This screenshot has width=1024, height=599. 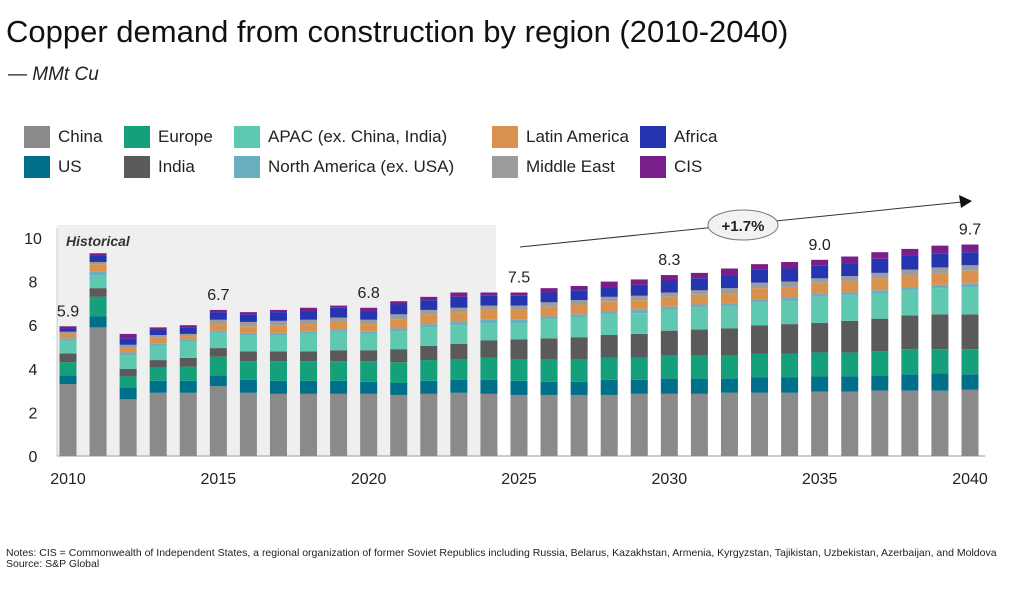 I want to click on bar-segment-latin-america-2012, so click(x=128, y=350).